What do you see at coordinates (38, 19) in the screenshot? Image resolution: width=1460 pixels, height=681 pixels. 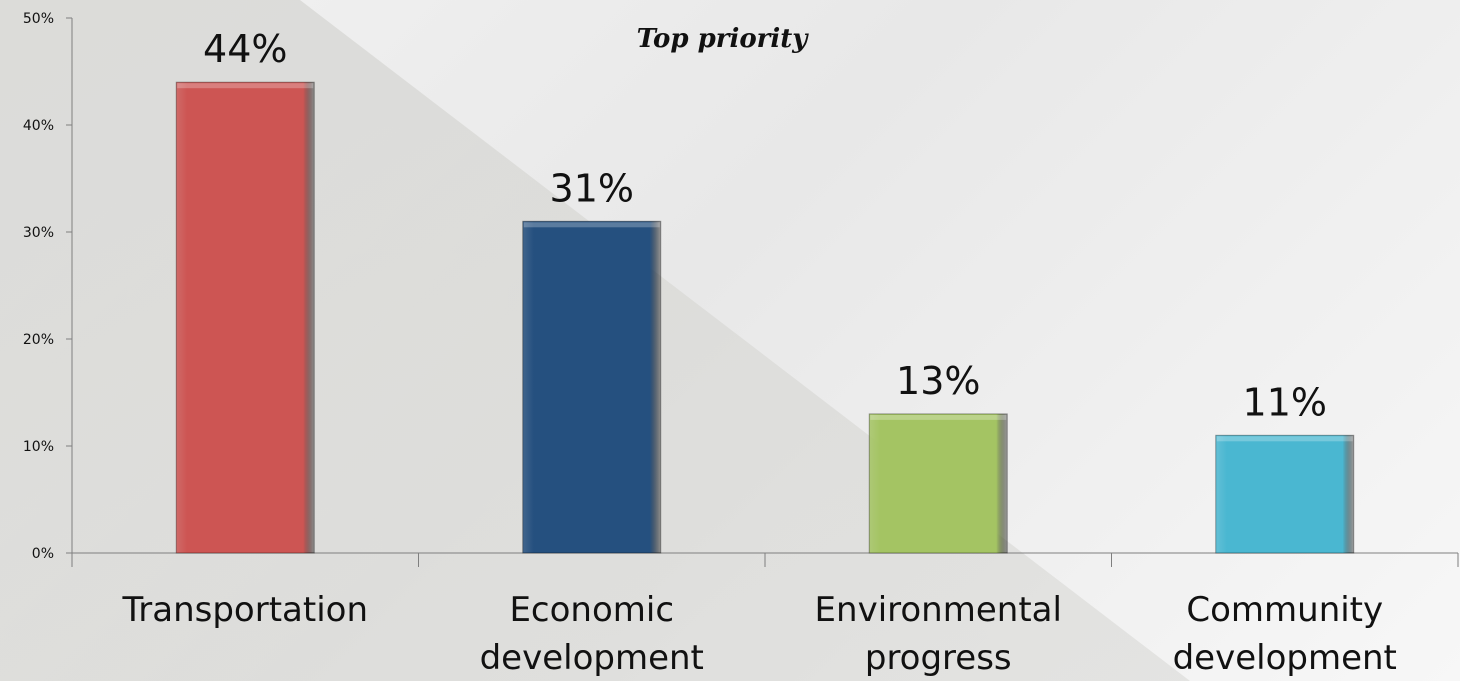 I see `y-tick-label: 50%` at bounding box center [38, 19].